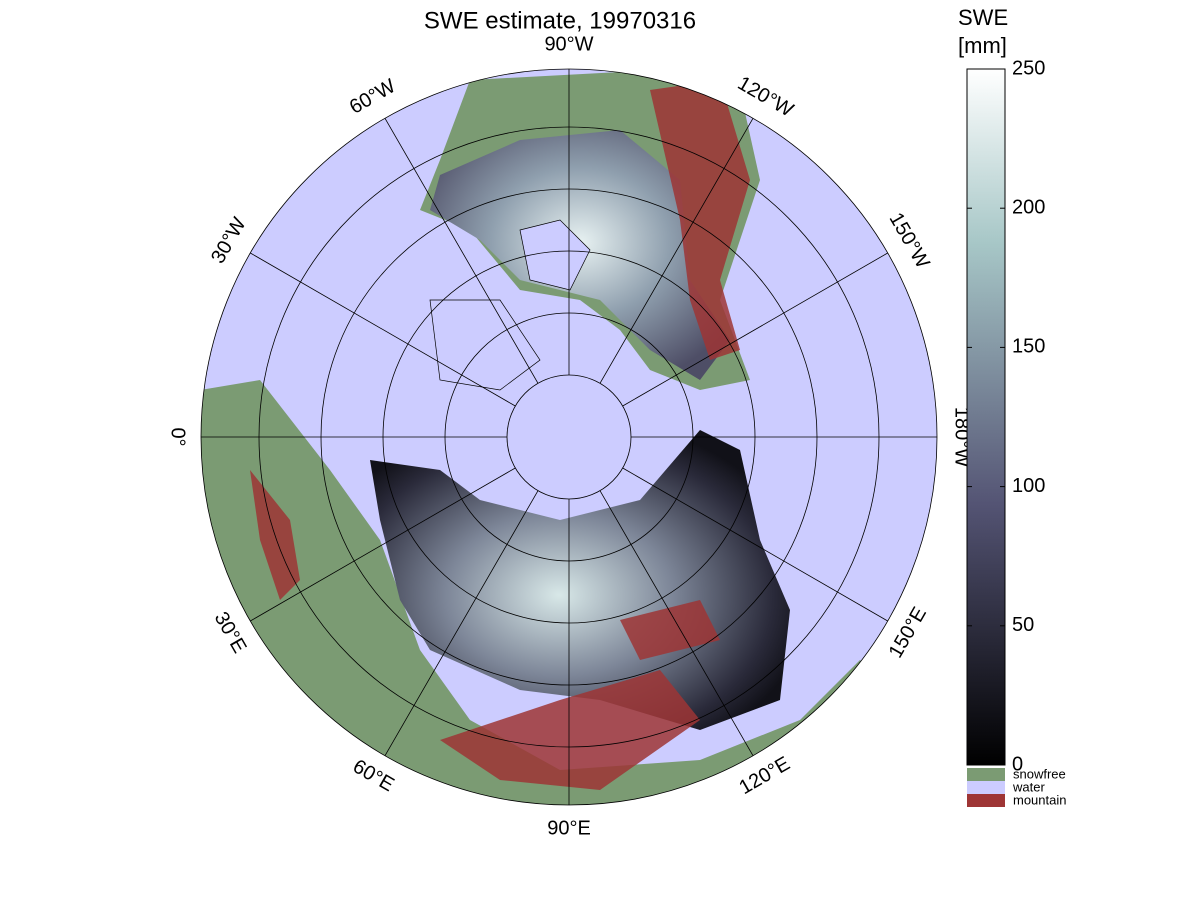 The width and height of the screenshot is (1201, 901). I want to click on legend-label: snowfree, so click(1039, 773).